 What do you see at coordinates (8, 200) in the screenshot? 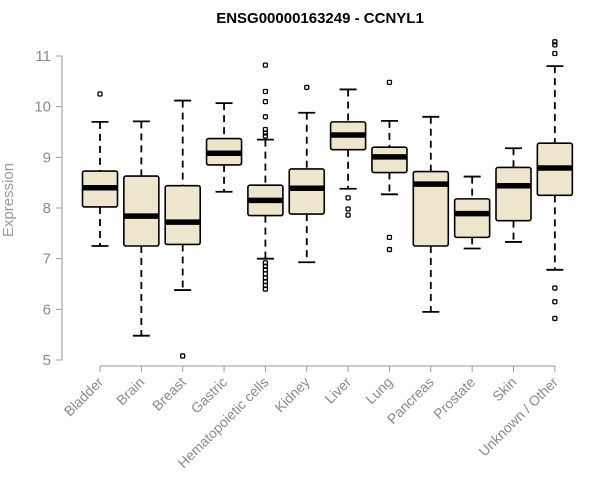
I see `y-axis-label: Expression` at bounding box center [8, 200].